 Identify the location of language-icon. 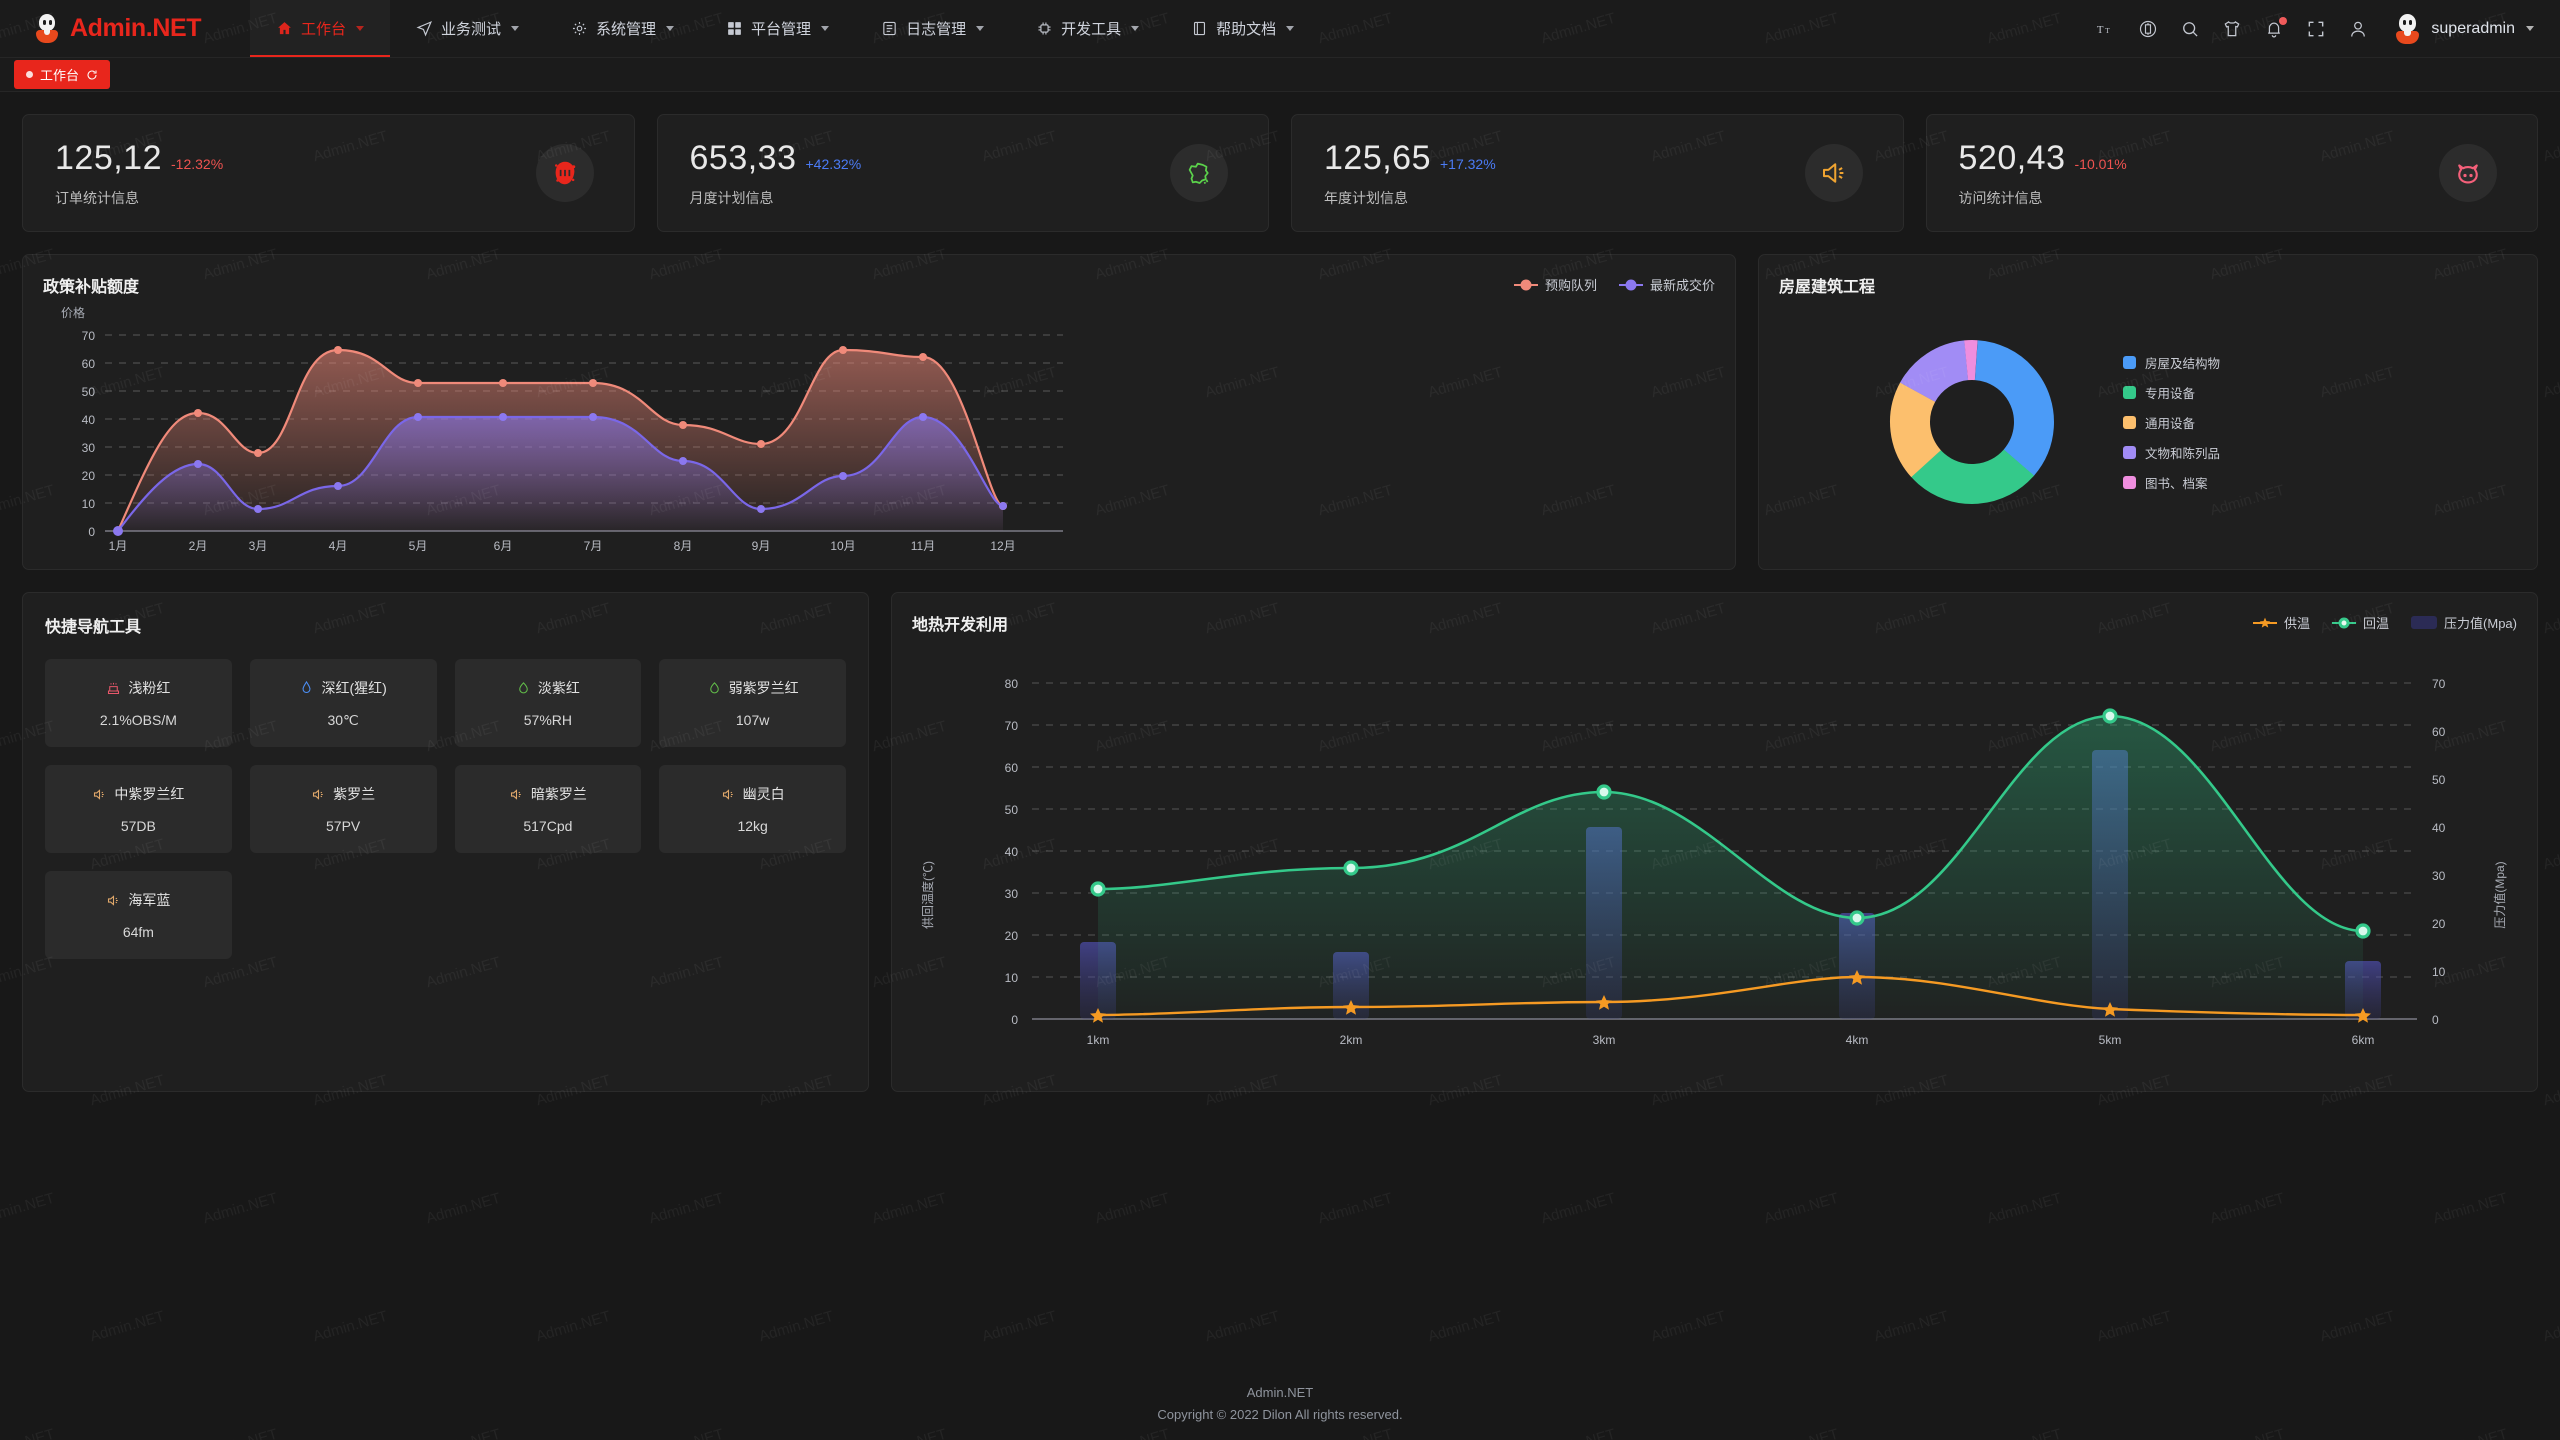
(2148, 29).